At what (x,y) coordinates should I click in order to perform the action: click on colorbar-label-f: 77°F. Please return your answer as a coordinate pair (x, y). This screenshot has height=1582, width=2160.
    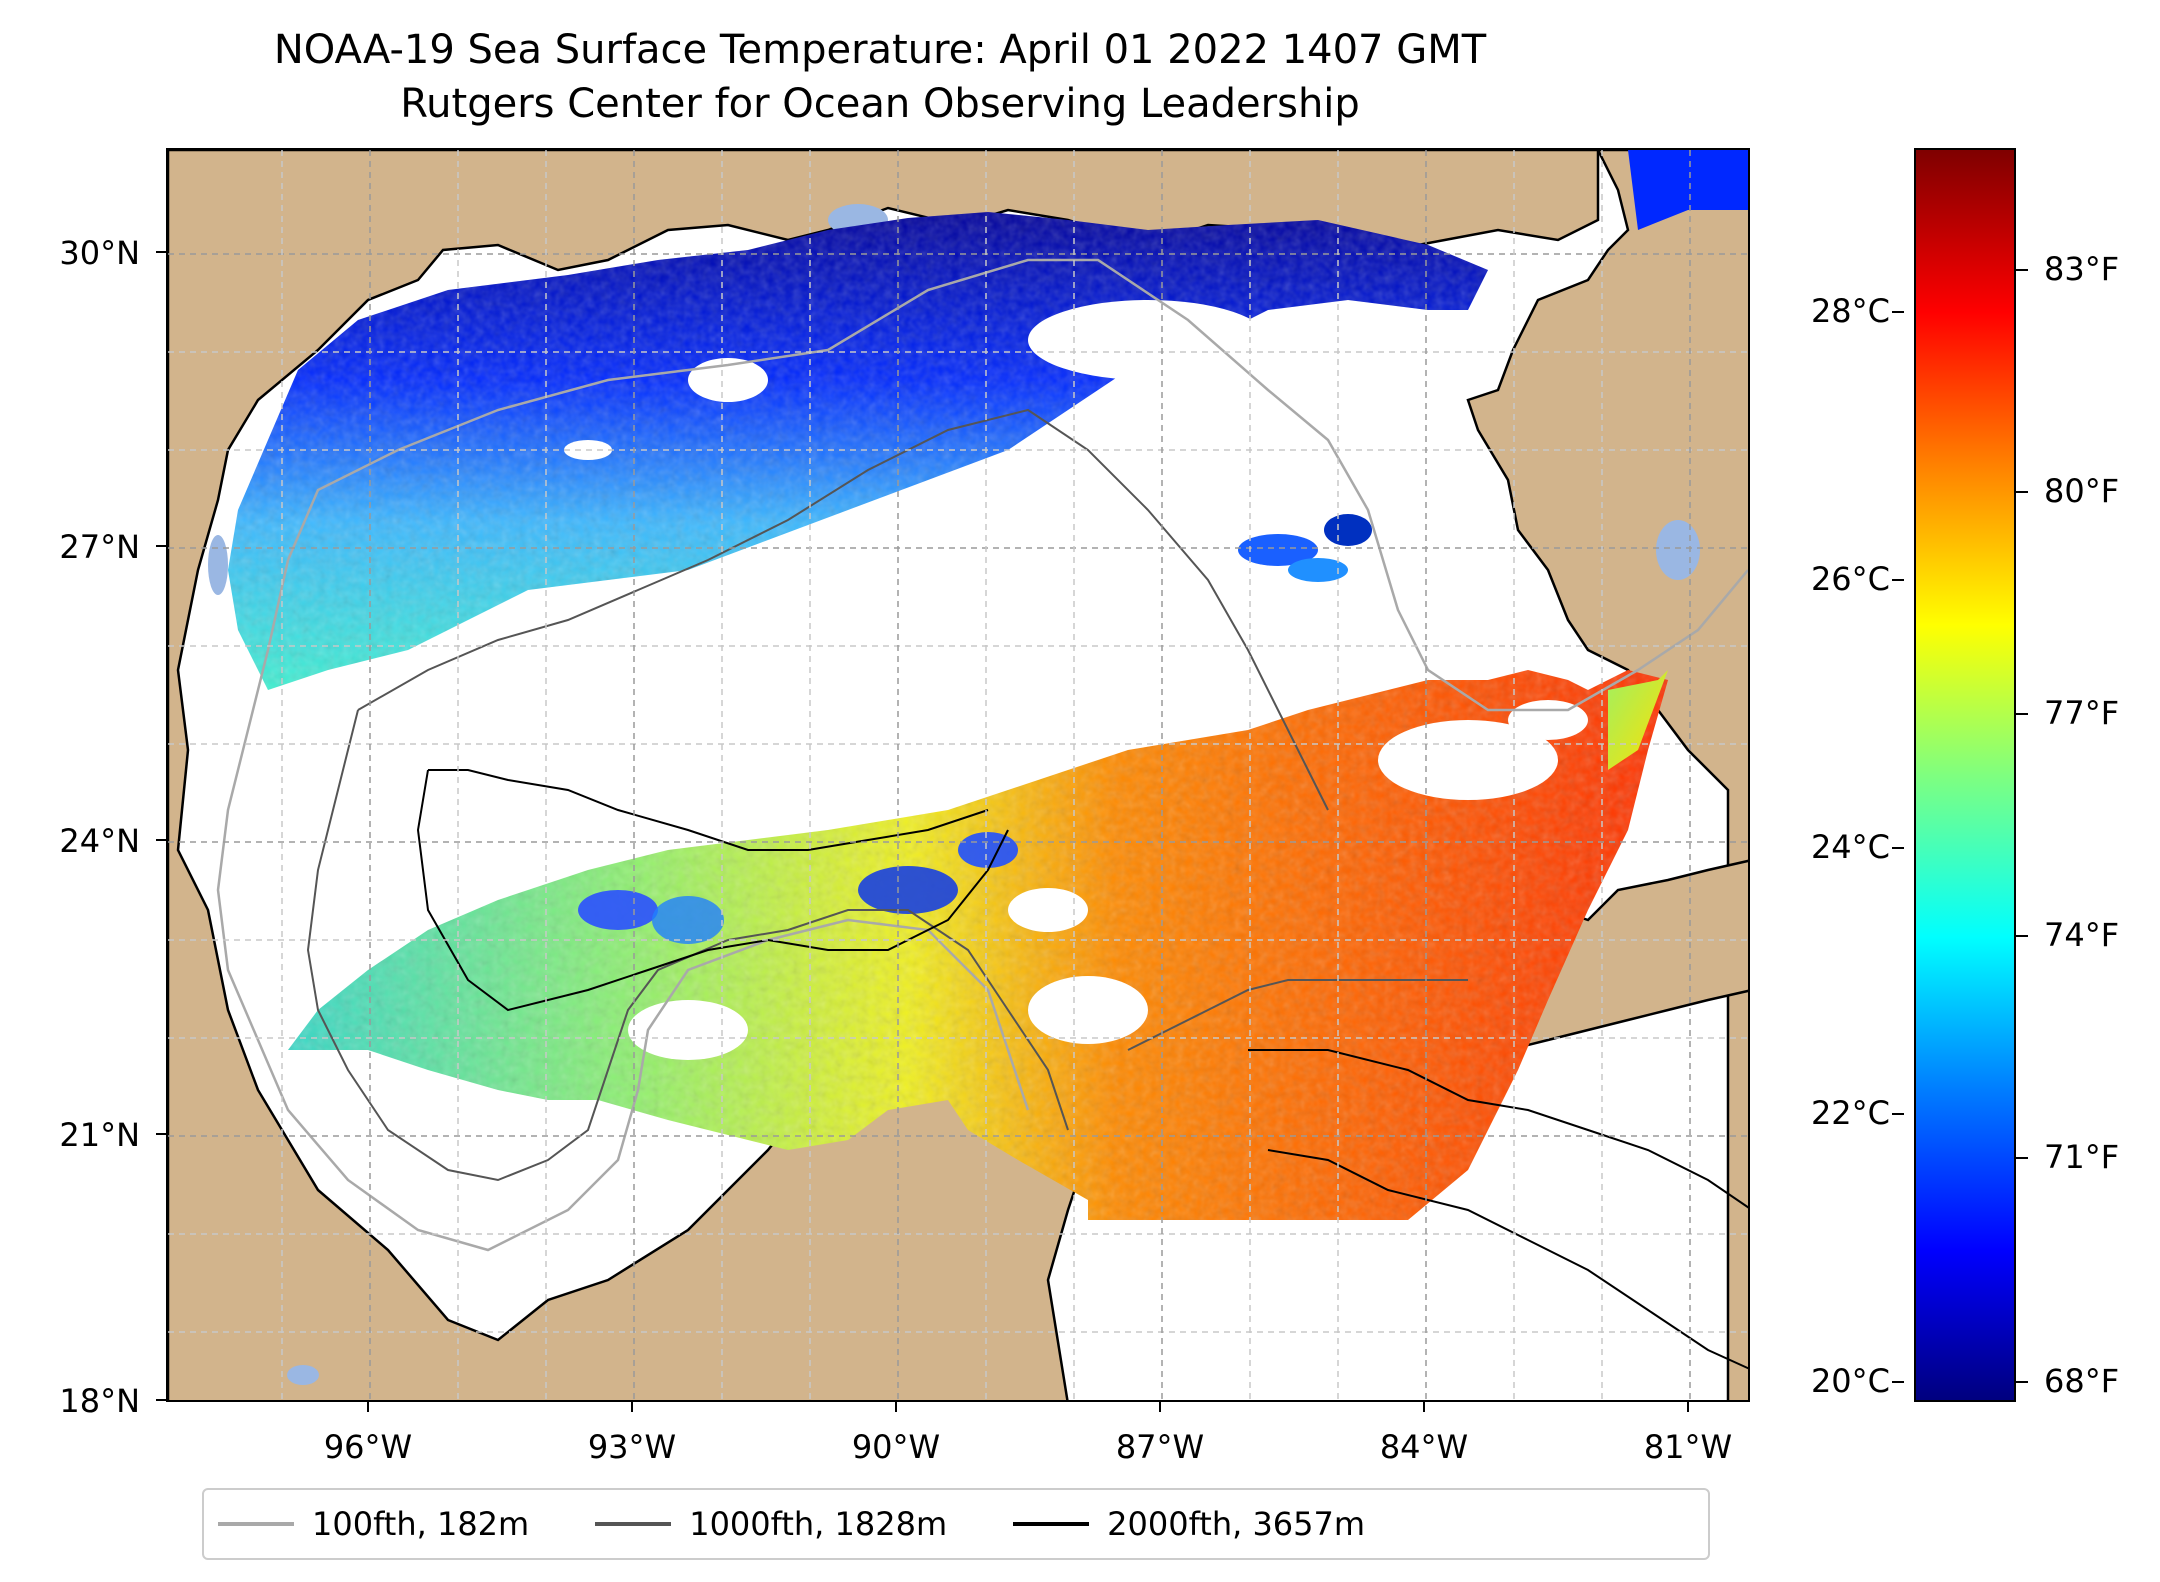
    Looking at the image, I should click on (2082, 713).